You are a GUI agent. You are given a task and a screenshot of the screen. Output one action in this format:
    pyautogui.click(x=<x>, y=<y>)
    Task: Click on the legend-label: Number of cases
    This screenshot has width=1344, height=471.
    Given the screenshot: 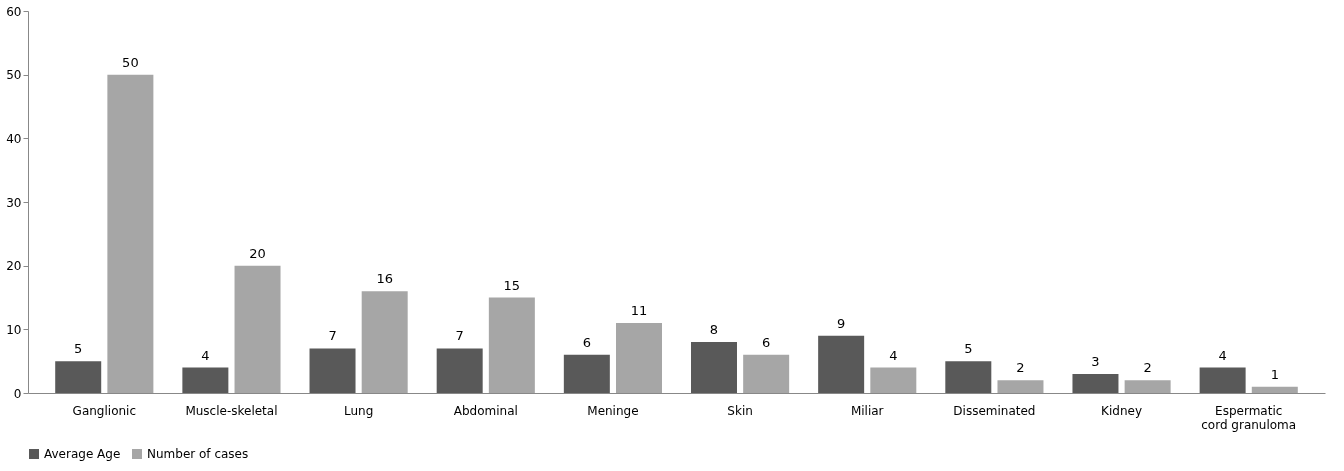 What is the action you would take?
    pyautogui.click(x=198, y=454)
    